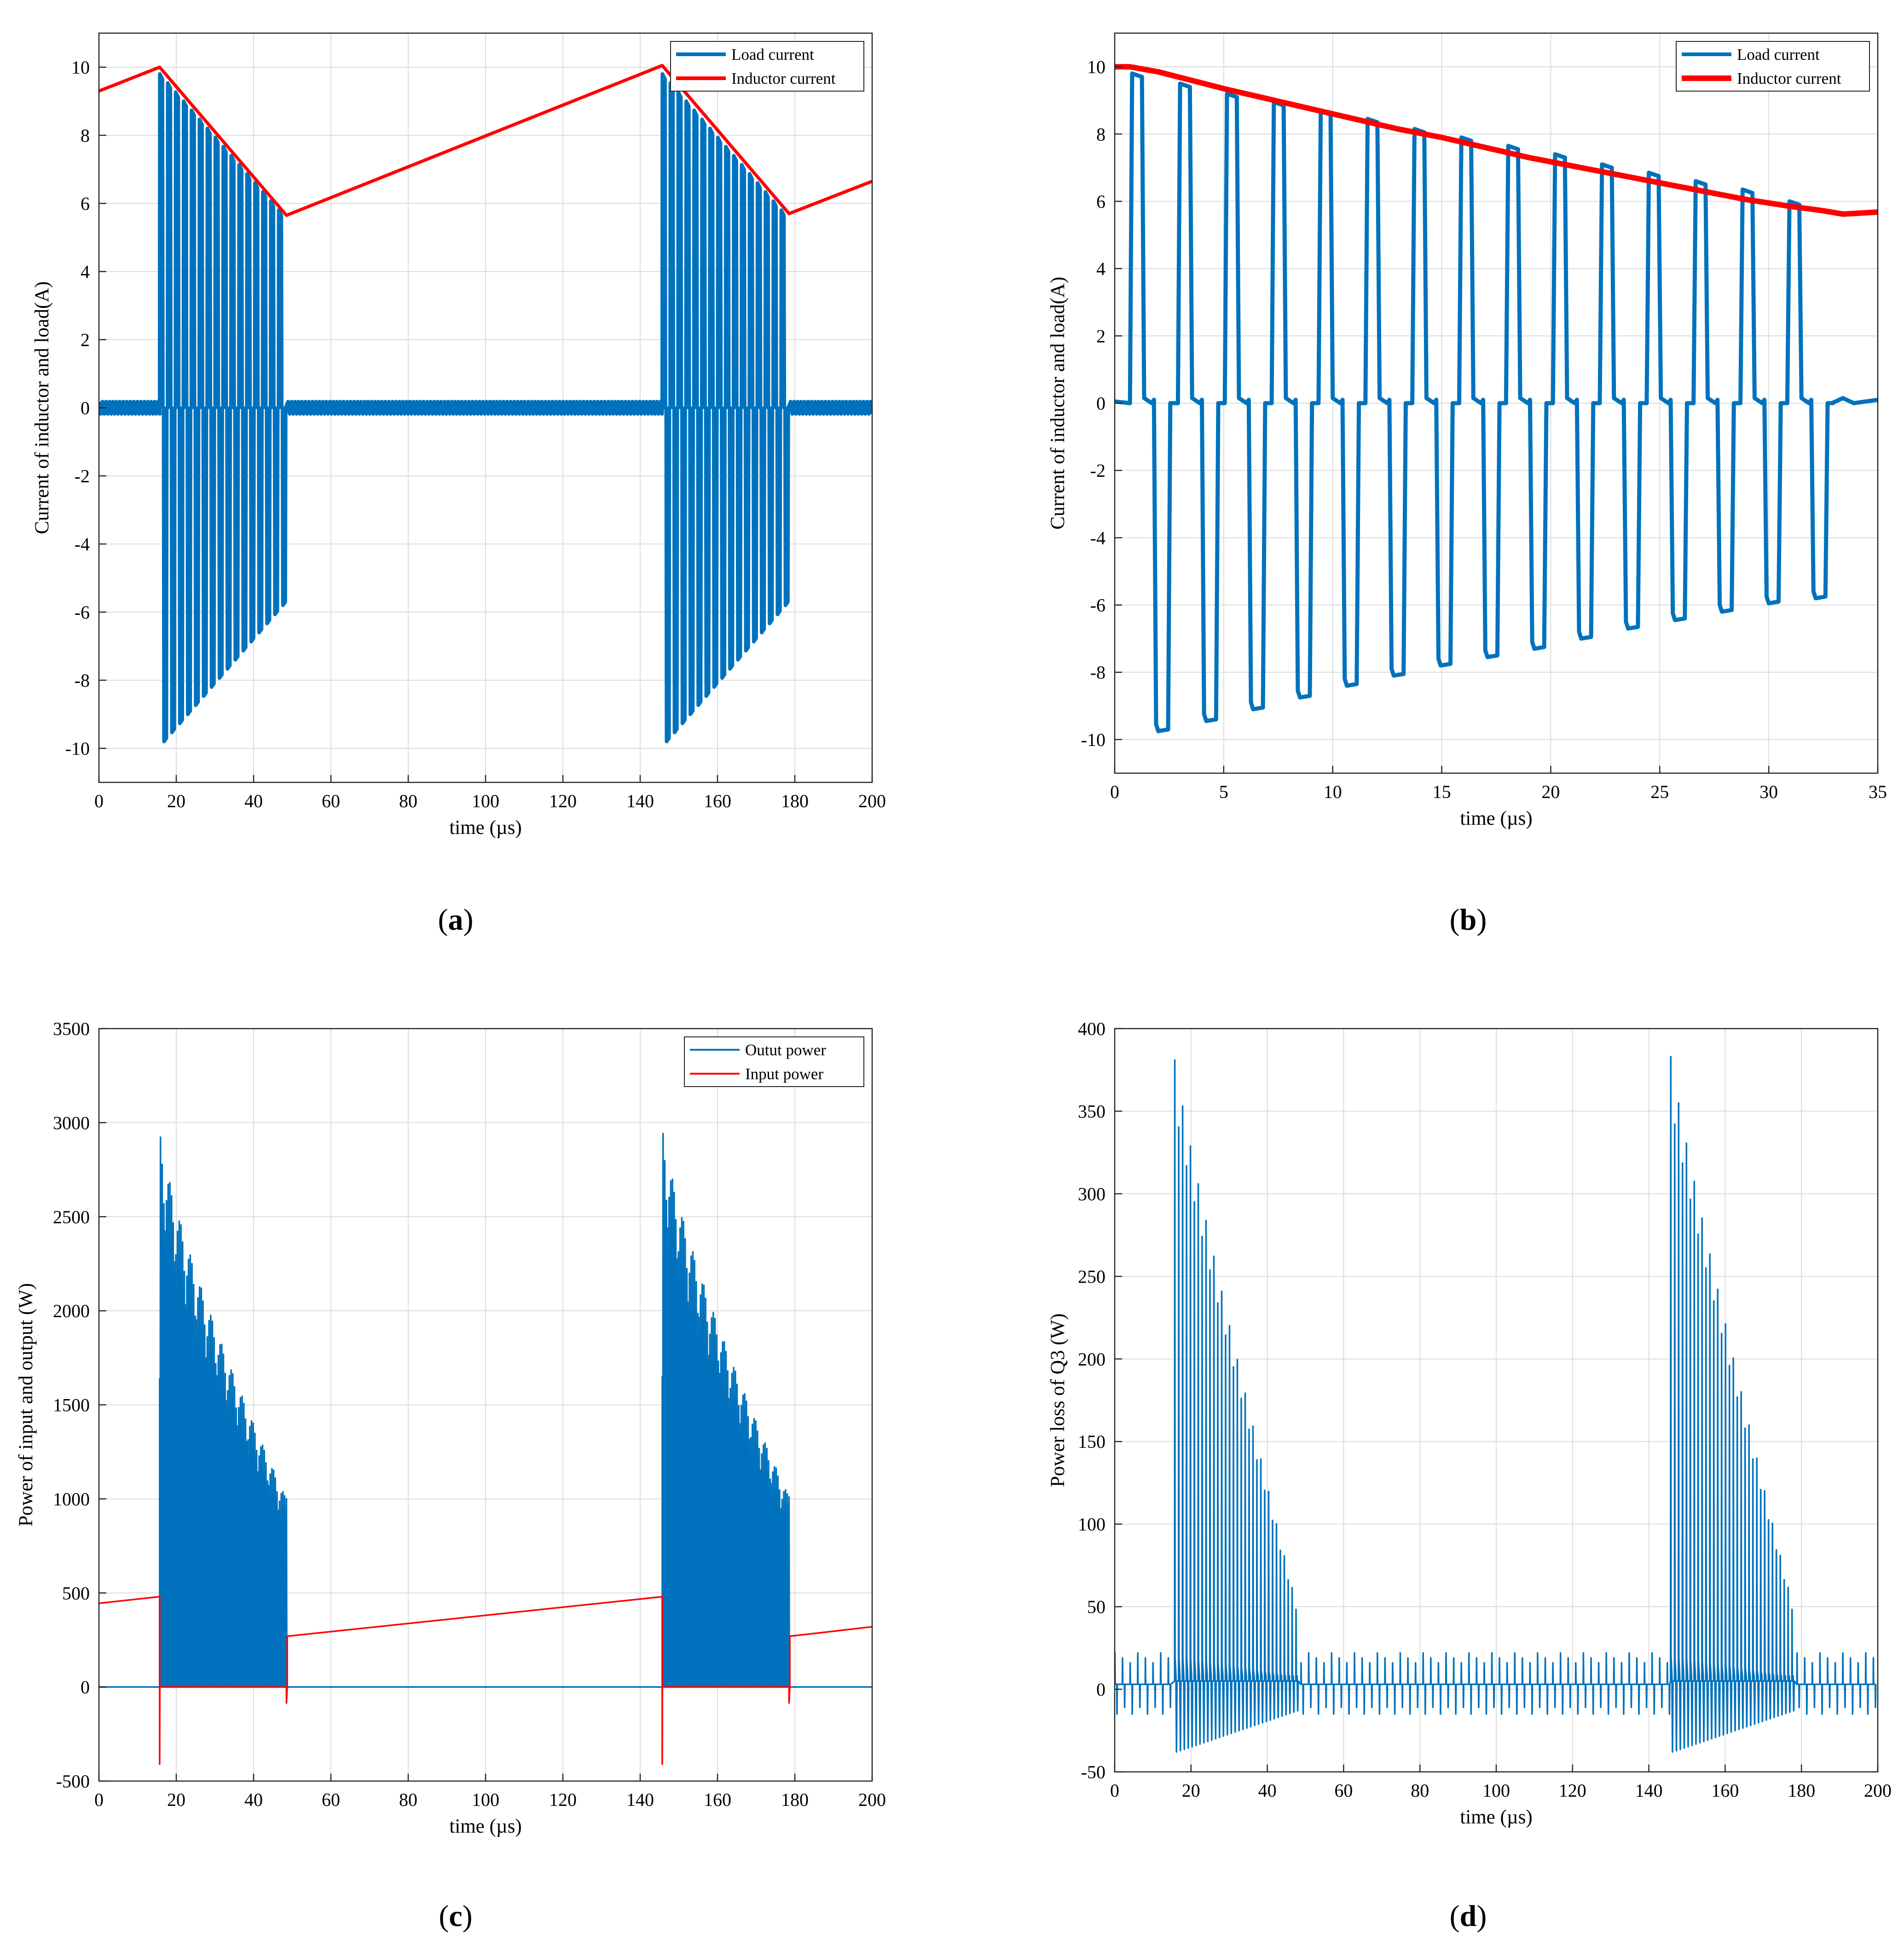 The height and width of the screenshot is (1938, 1904). What do you see at coordinates (1093, 1772) in the screenshot?
I see `y-tick-label: -50` at bounding box center [1093, 1772].